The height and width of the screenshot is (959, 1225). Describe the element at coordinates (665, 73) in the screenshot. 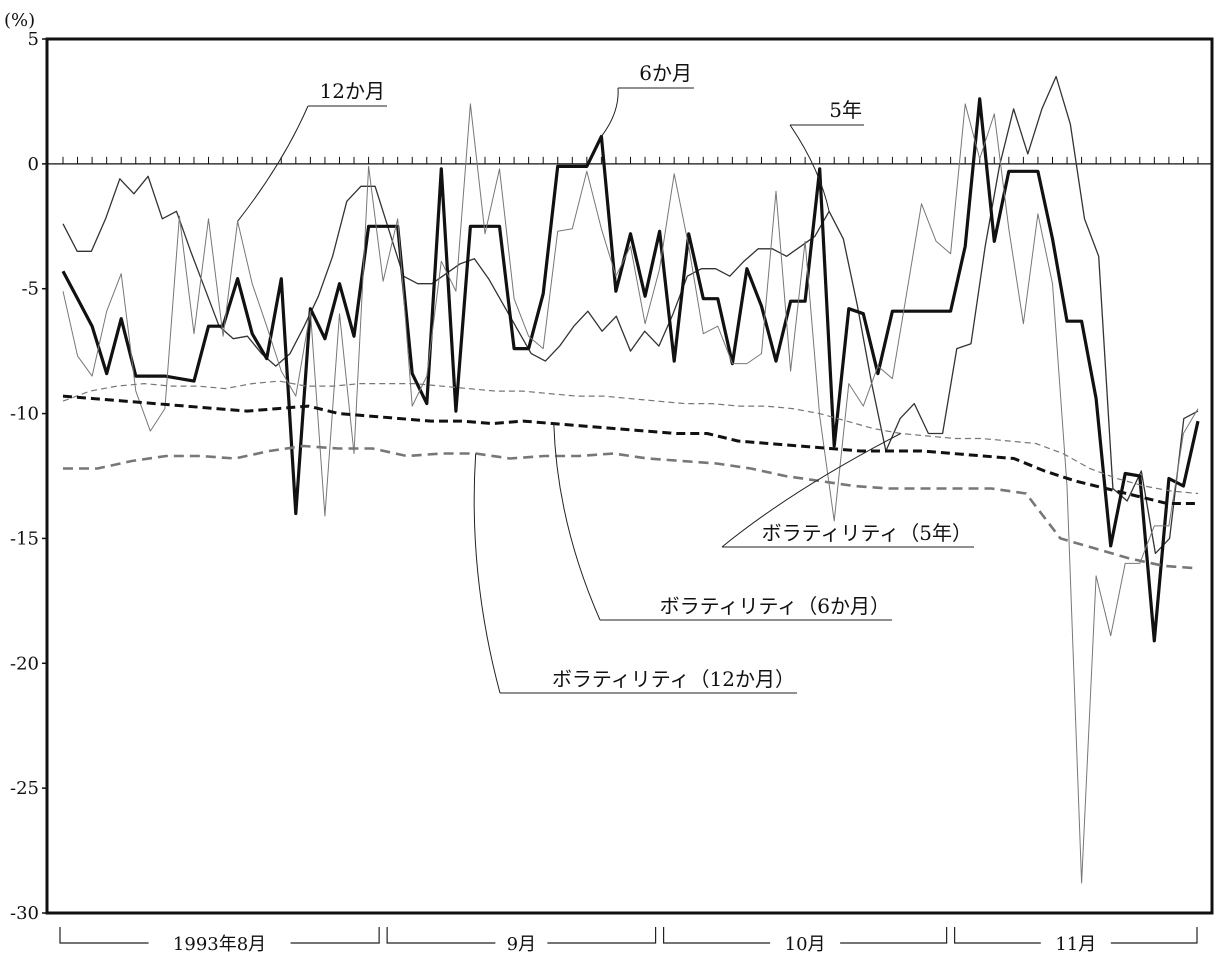

I see `annotation-label: 6か月` at that location.